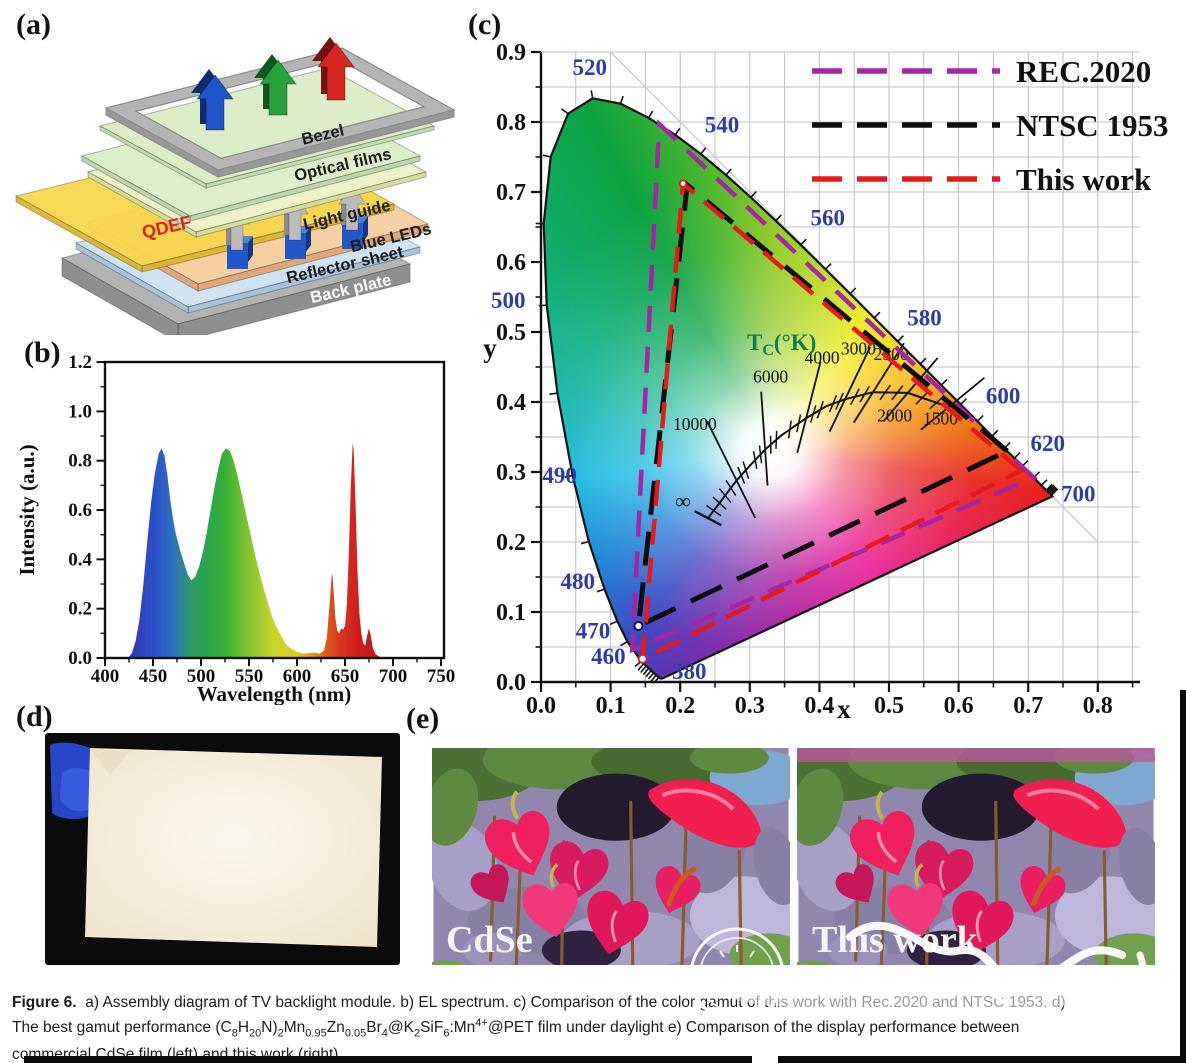 The image size is (1186, 1063). What do you see at coordinates (441, 676) in the screenshot?
I see `svg-text: 750` at bounding box center [441, 676].